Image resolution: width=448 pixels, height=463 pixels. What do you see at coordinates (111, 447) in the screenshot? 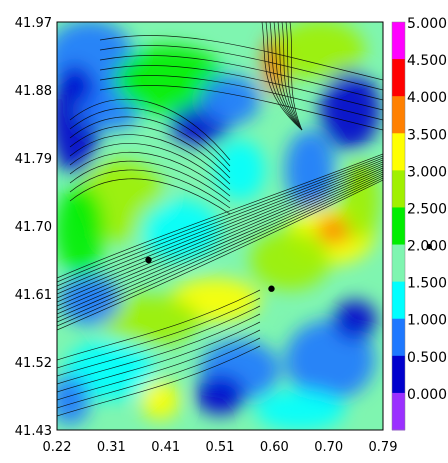
I see `x-tick-label: 0.31` at bounding box center [111, 447].